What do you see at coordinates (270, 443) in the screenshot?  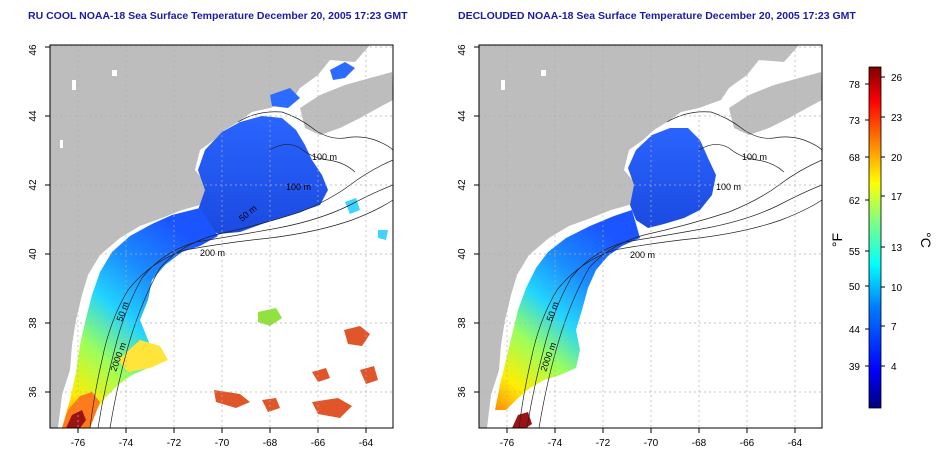 I see `left-lon-tick-label: -68` at bounding box center [270, 443].